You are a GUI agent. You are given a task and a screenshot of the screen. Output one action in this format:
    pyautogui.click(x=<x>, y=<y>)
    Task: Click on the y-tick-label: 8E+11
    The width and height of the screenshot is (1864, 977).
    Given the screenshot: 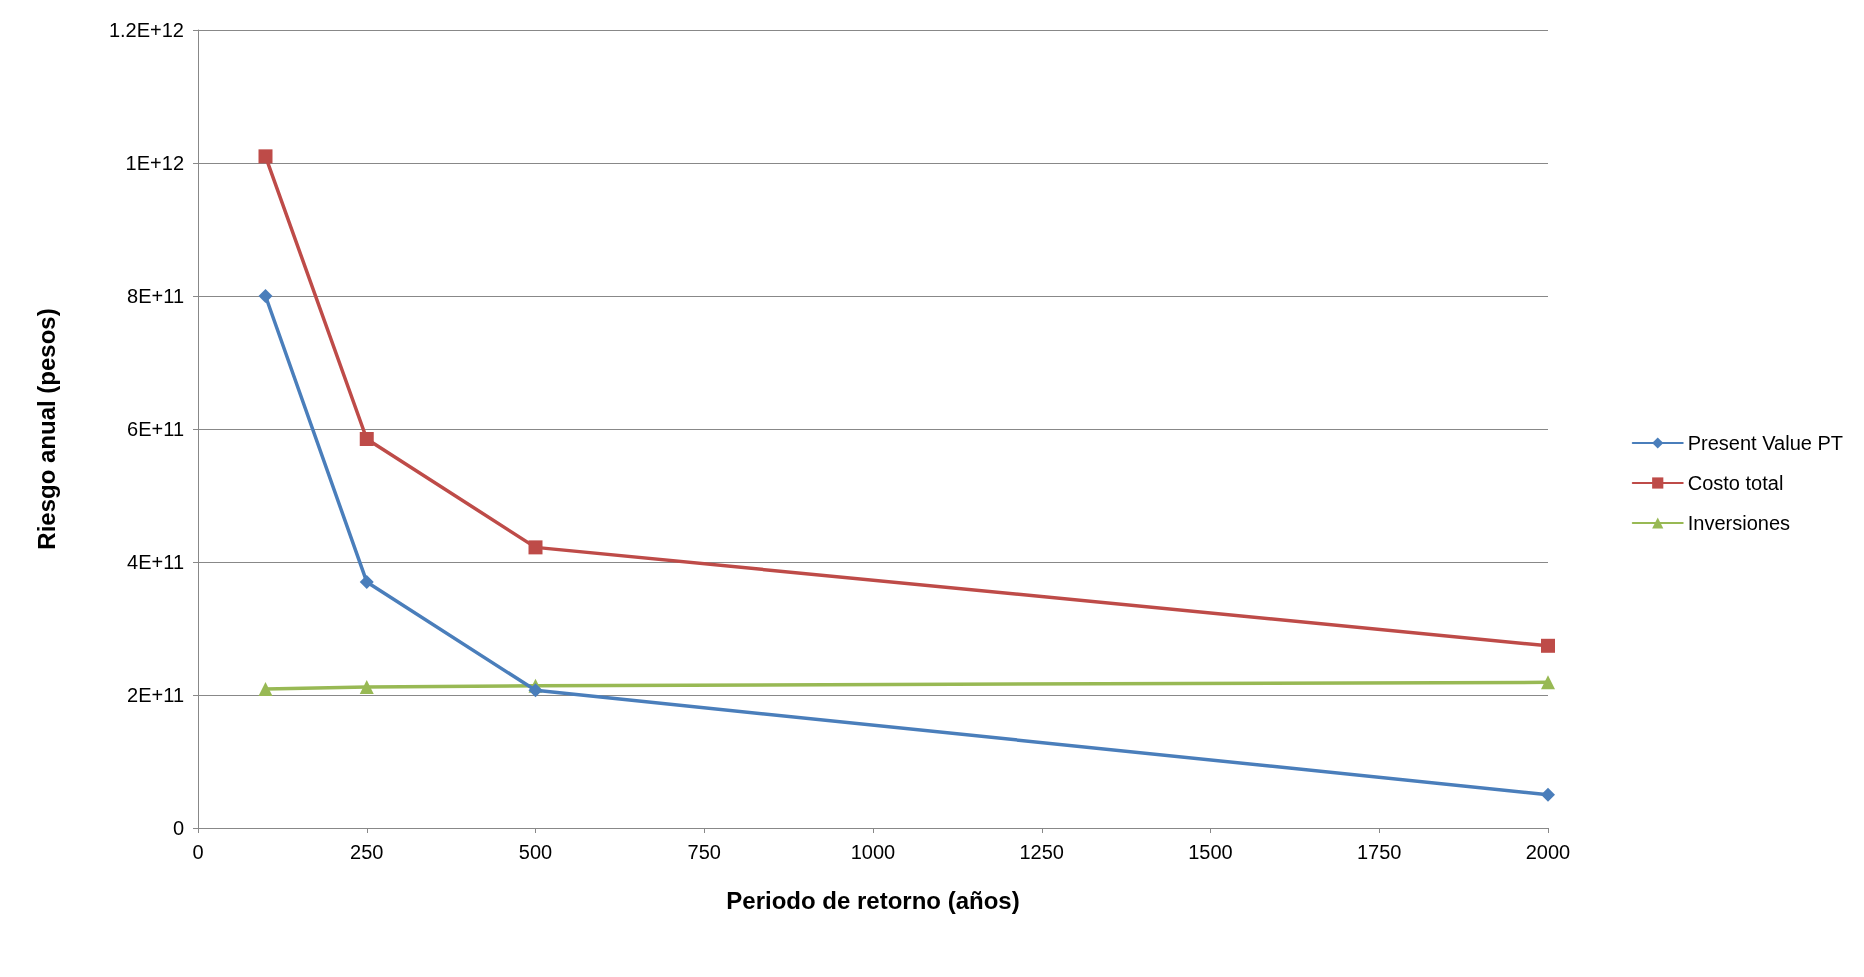 What is the action you would take?
    pyautogui.click(x=155, y=296)
    